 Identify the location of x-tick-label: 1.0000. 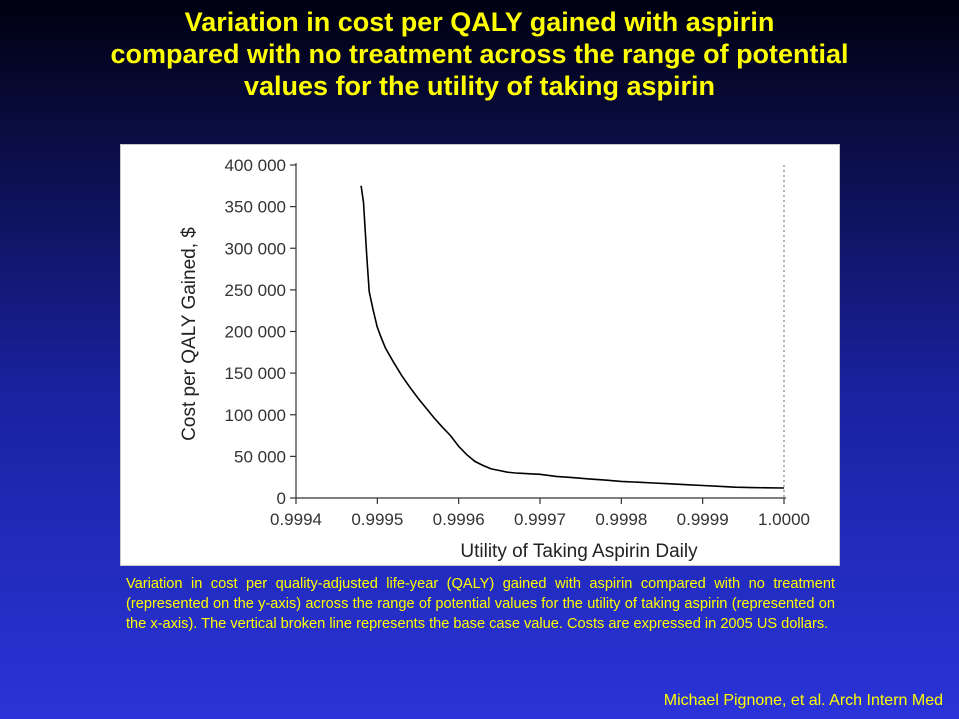
(784, 519).